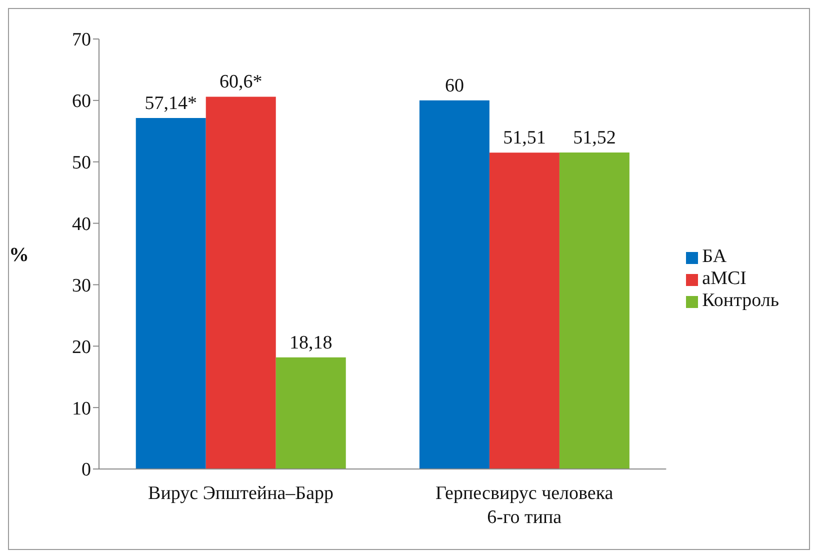  What do you see at coordinates (310, 343) in the screenshot?
I see `data-label: 18,18` at bounding box center [310, 343].